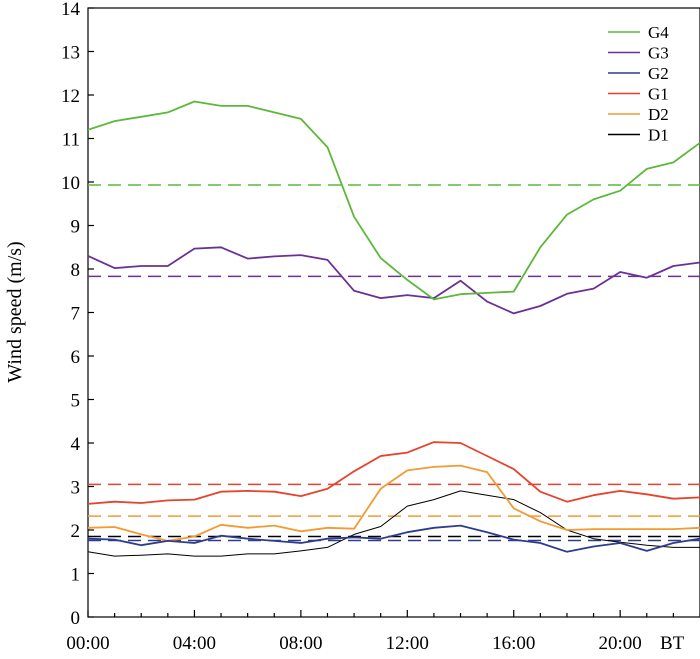 The width and height of the screenshot is (700, 659). Describe the element at coordinates (76, 575) in the screenshot. I see `y-tick-label: 1` at that location.